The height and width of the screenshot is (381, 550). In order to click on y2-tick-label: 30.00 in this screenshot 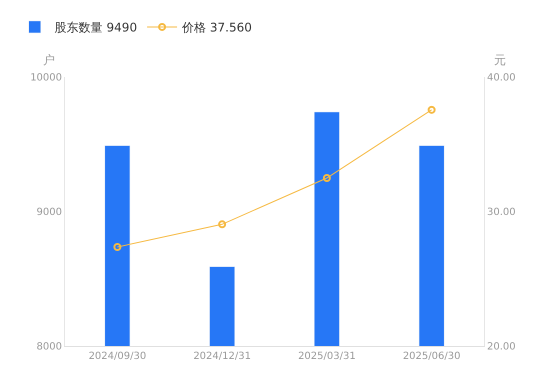, I will do `click(501, 212)`.